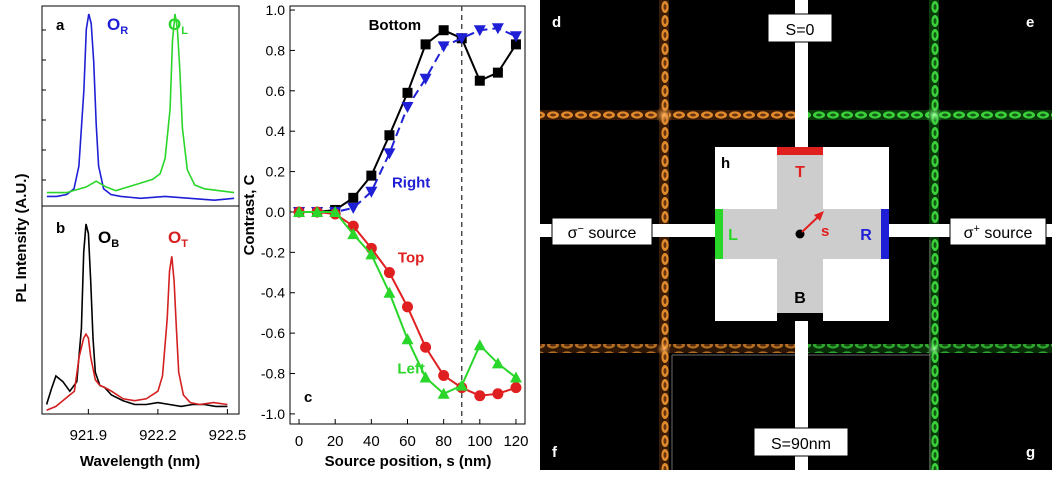 Image resolution: width=1052 pixels, height=480 pixels. What do you see at coordinates (515, 441) in the screenshot?
I see `c-xtick-label: 120` at bounding box center [515, 441].